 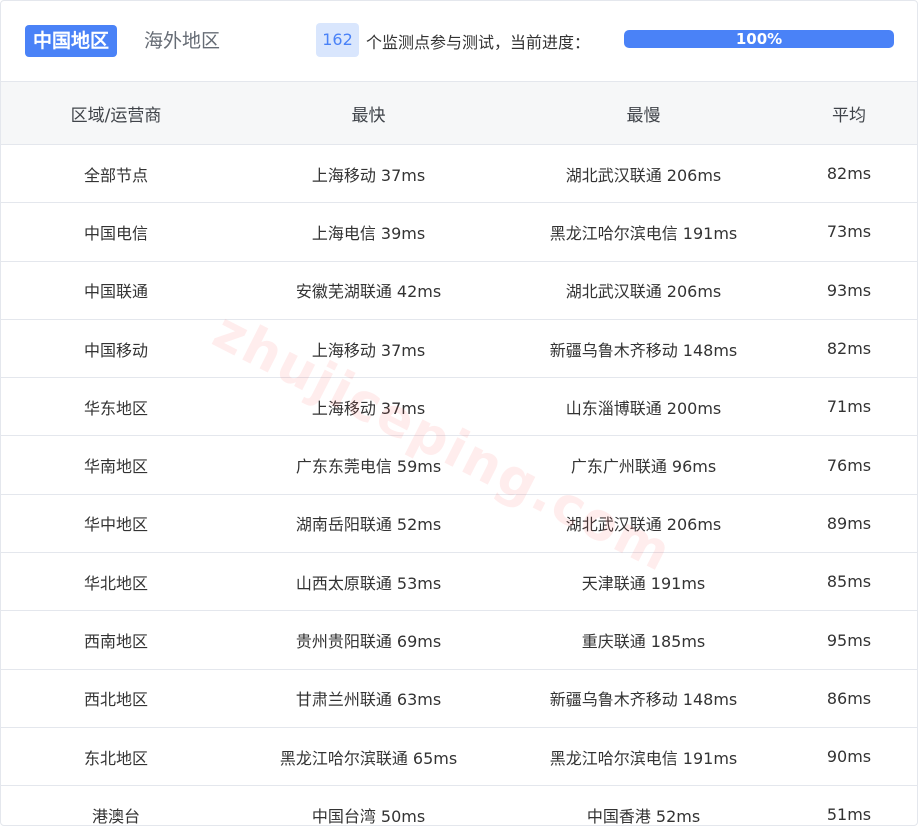 What do you see at coordinates (849, 805) in the screenshot?
I see `average-cell: 51ms` at bounding box center [849, 805].